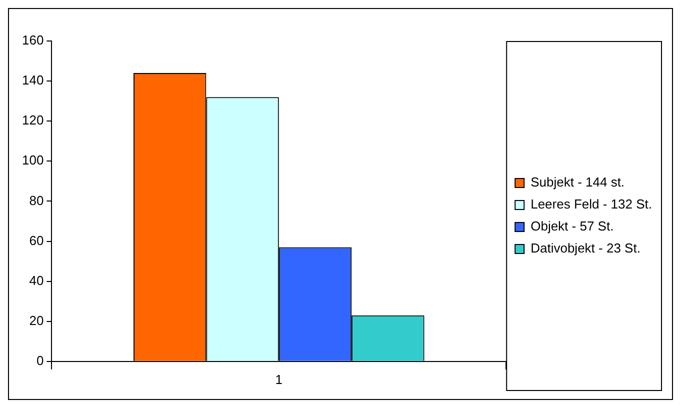 Image resolution: width=681 pixels, height=408 pixels. What do you see at coordinates (36, 240) in the screenshot?
I see `y-tick-label: 60` at bounding box center [36, 240].